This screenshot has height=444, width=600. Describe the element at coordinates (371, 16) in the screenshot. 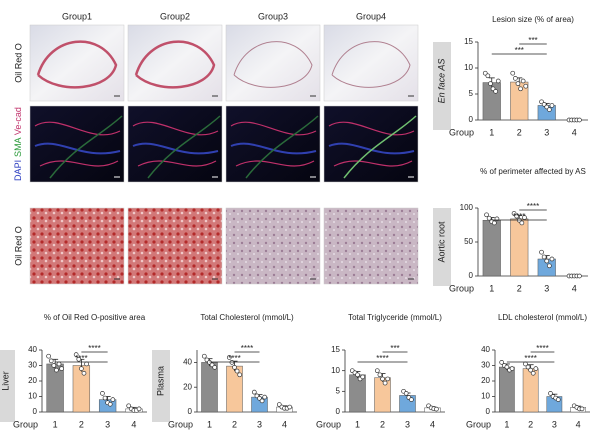

I see `column-header: Group4` at that location.